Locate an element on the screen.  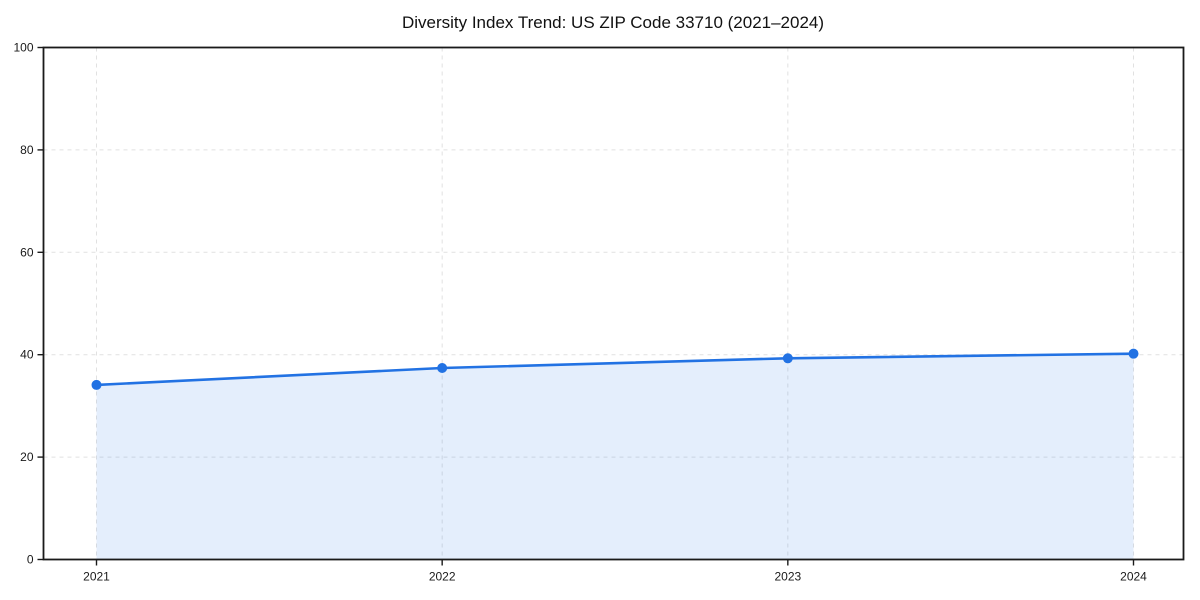
y-tick-label: 60 is located at coordinates (27, 252).